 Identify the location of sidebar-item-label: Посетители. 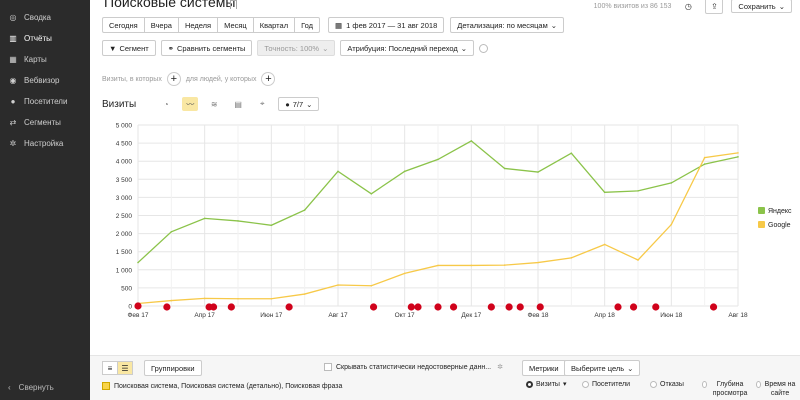
(46, 101).